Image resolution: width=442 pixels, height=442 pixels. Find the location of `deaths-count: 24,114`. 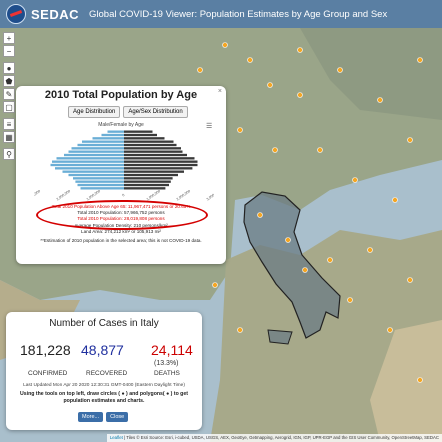

deaths-count: 24,114 is located at coordinates (172, 350).